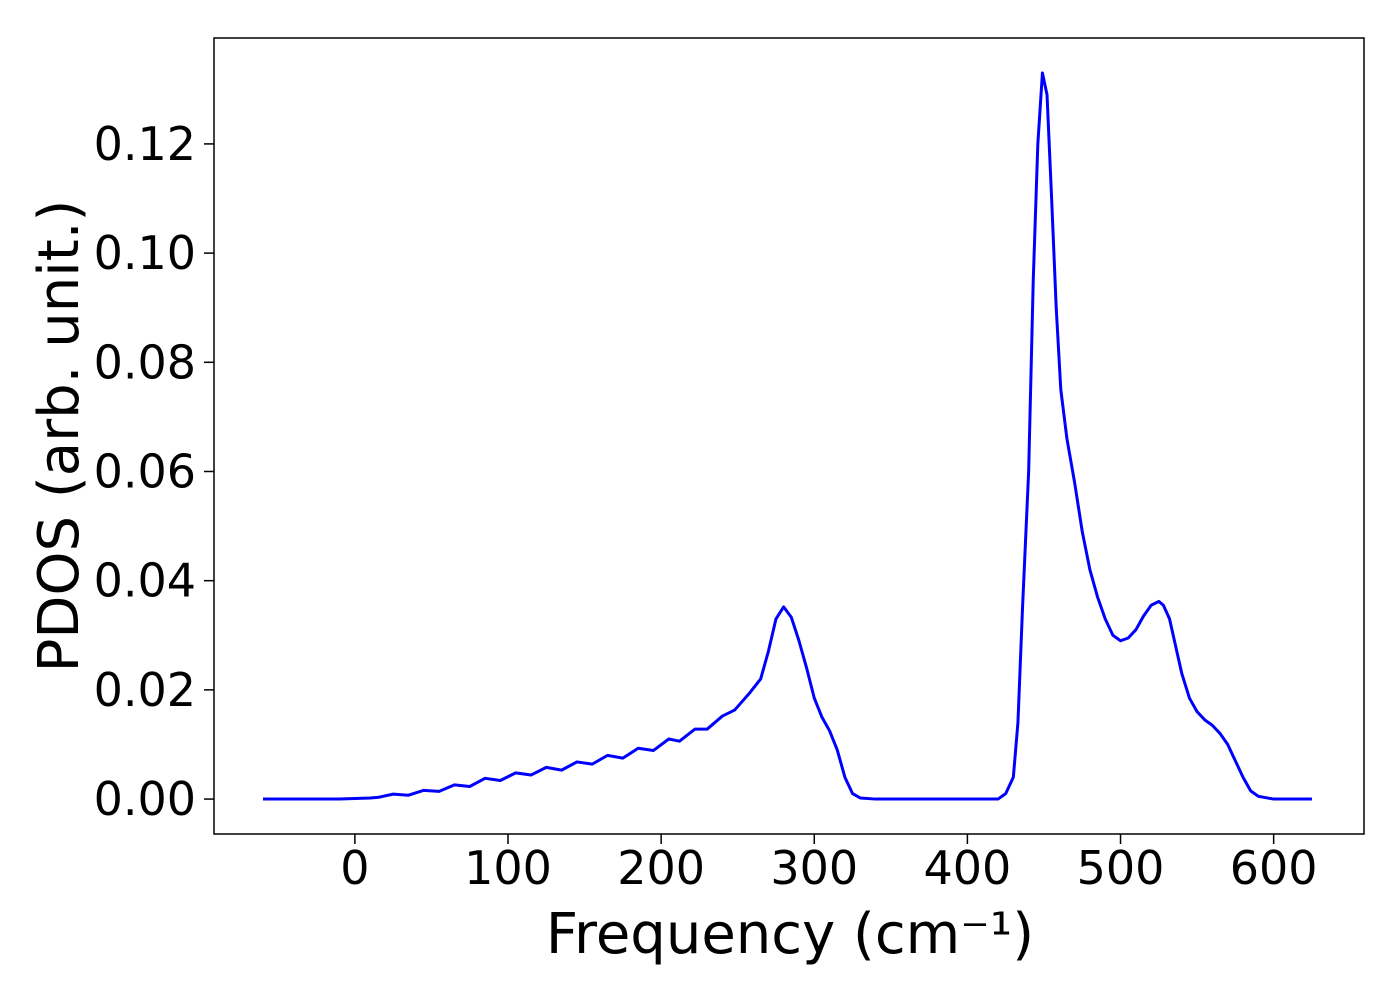 The height and width of the screenshot is (1000, 1400). I want to click on x-tick-label: 0, so click(354, 868).